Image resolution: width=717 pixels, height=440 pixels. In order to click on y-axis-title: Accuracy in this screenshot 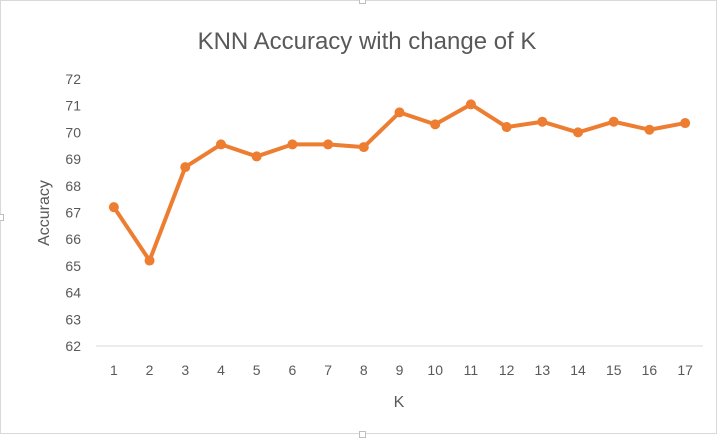, I will do `click(44, 213)`.